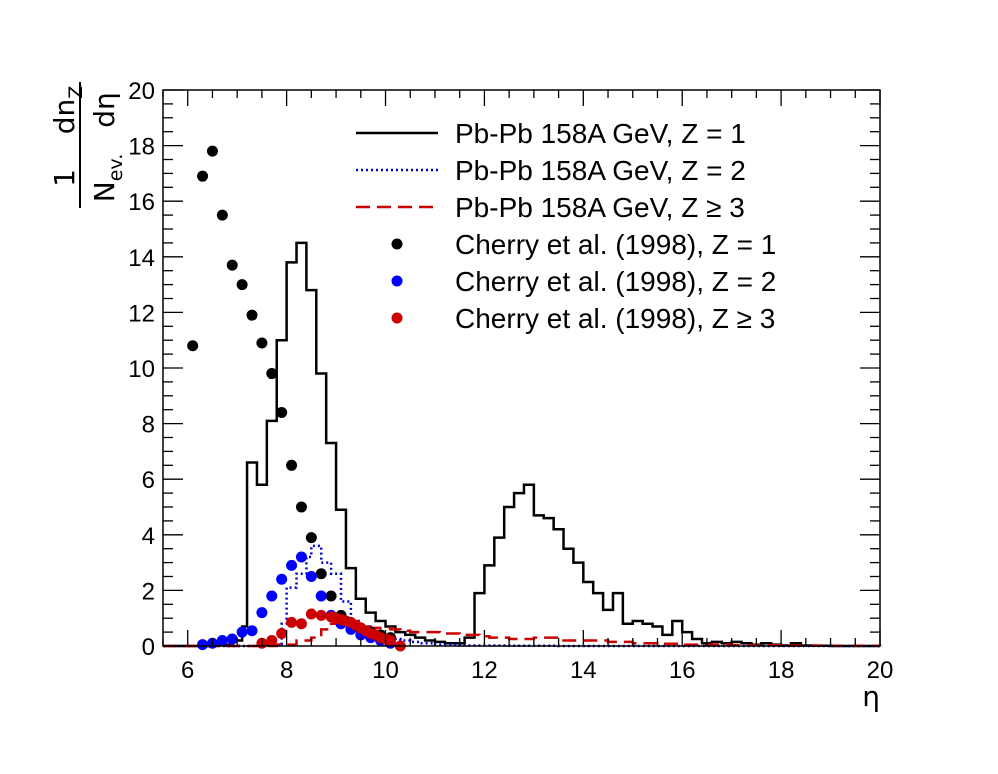 This screenshot has width=998, height=774. I want to click on legend-entry: Pb-Pb 158A GeV, Z = 1, so click(551, 133).